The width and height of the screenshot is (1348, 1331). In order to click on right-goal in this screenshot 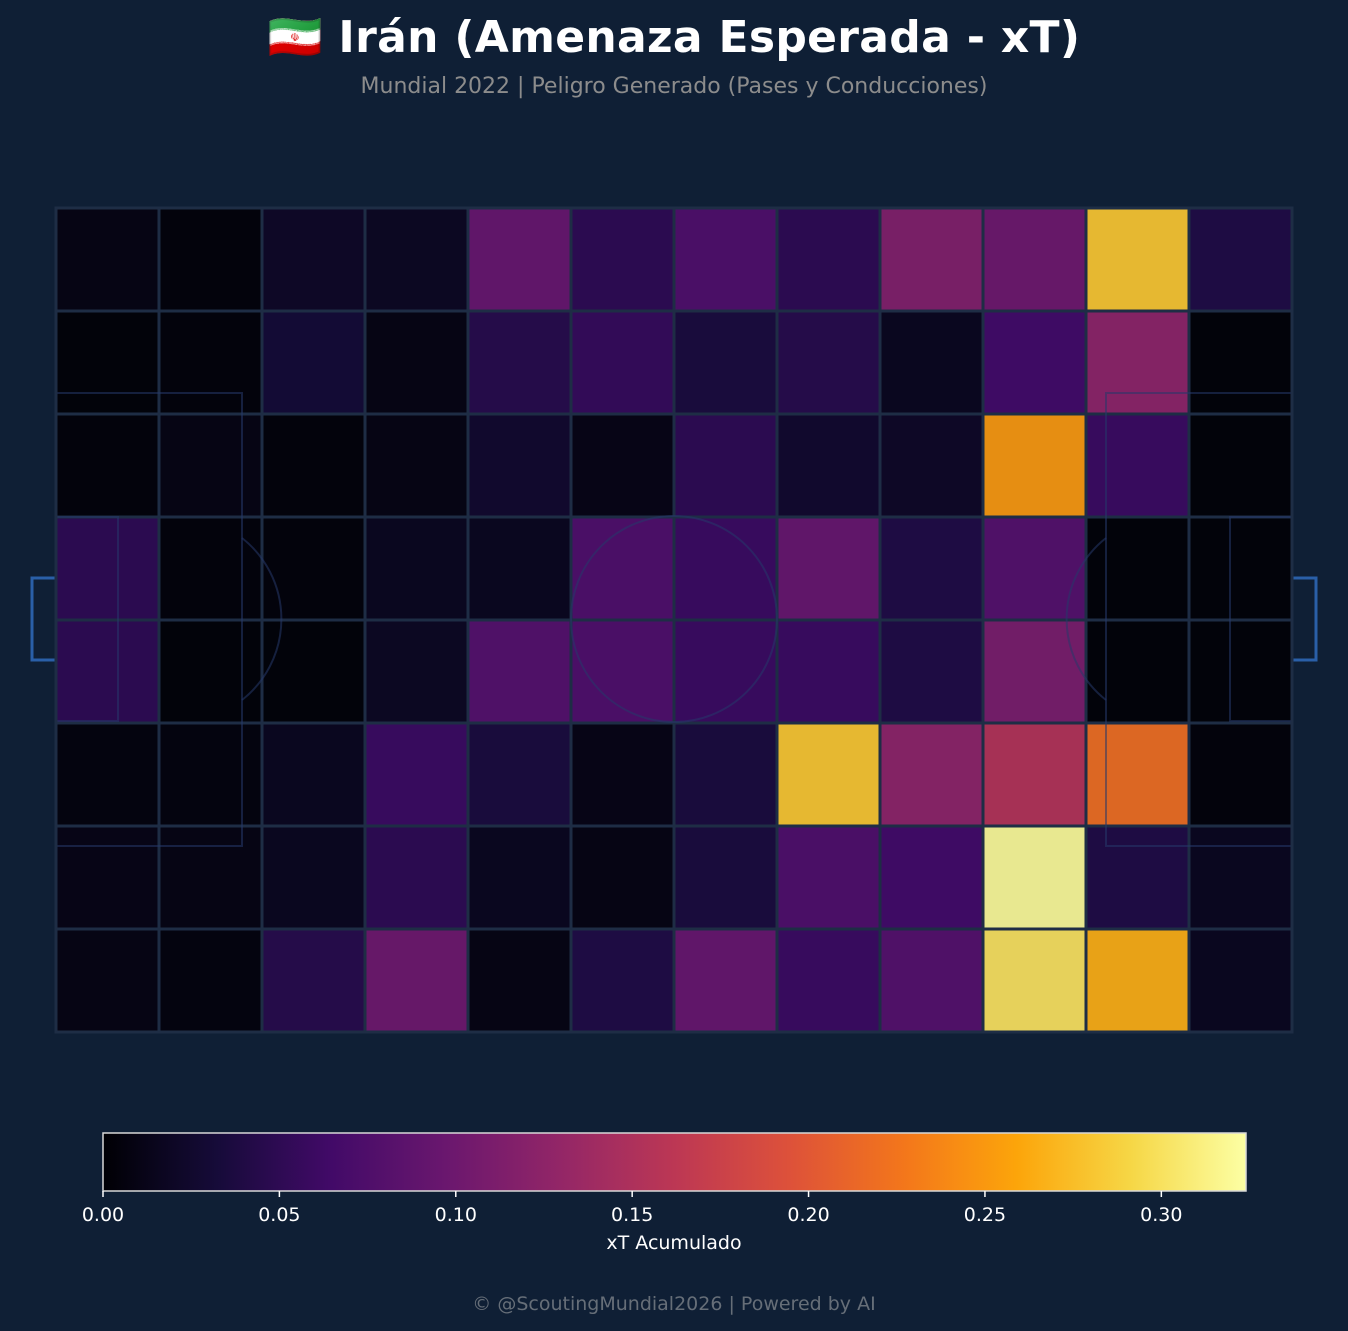, I will do `click(1304, 619)`.